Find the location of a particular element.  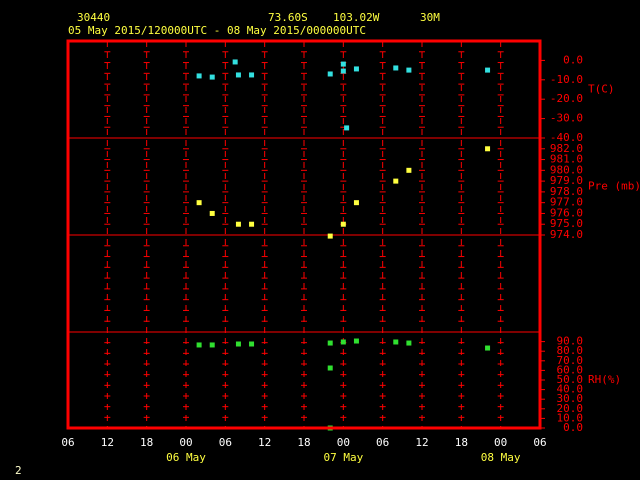

y-tick-label: 981.0 is located at coordinates (566, 159).